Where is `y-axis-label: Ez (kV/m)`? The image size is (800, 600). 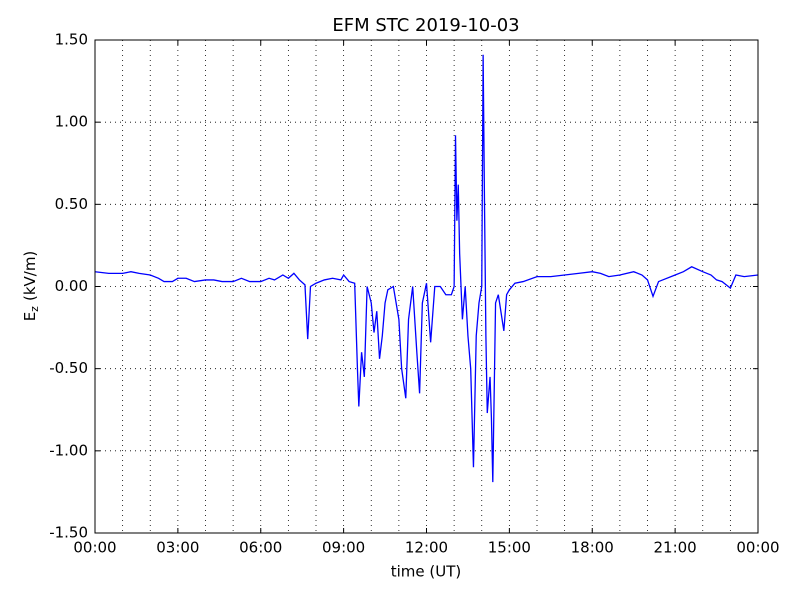 y-axis-label: Ez (kV/m) is located at coordinates (31, 286).